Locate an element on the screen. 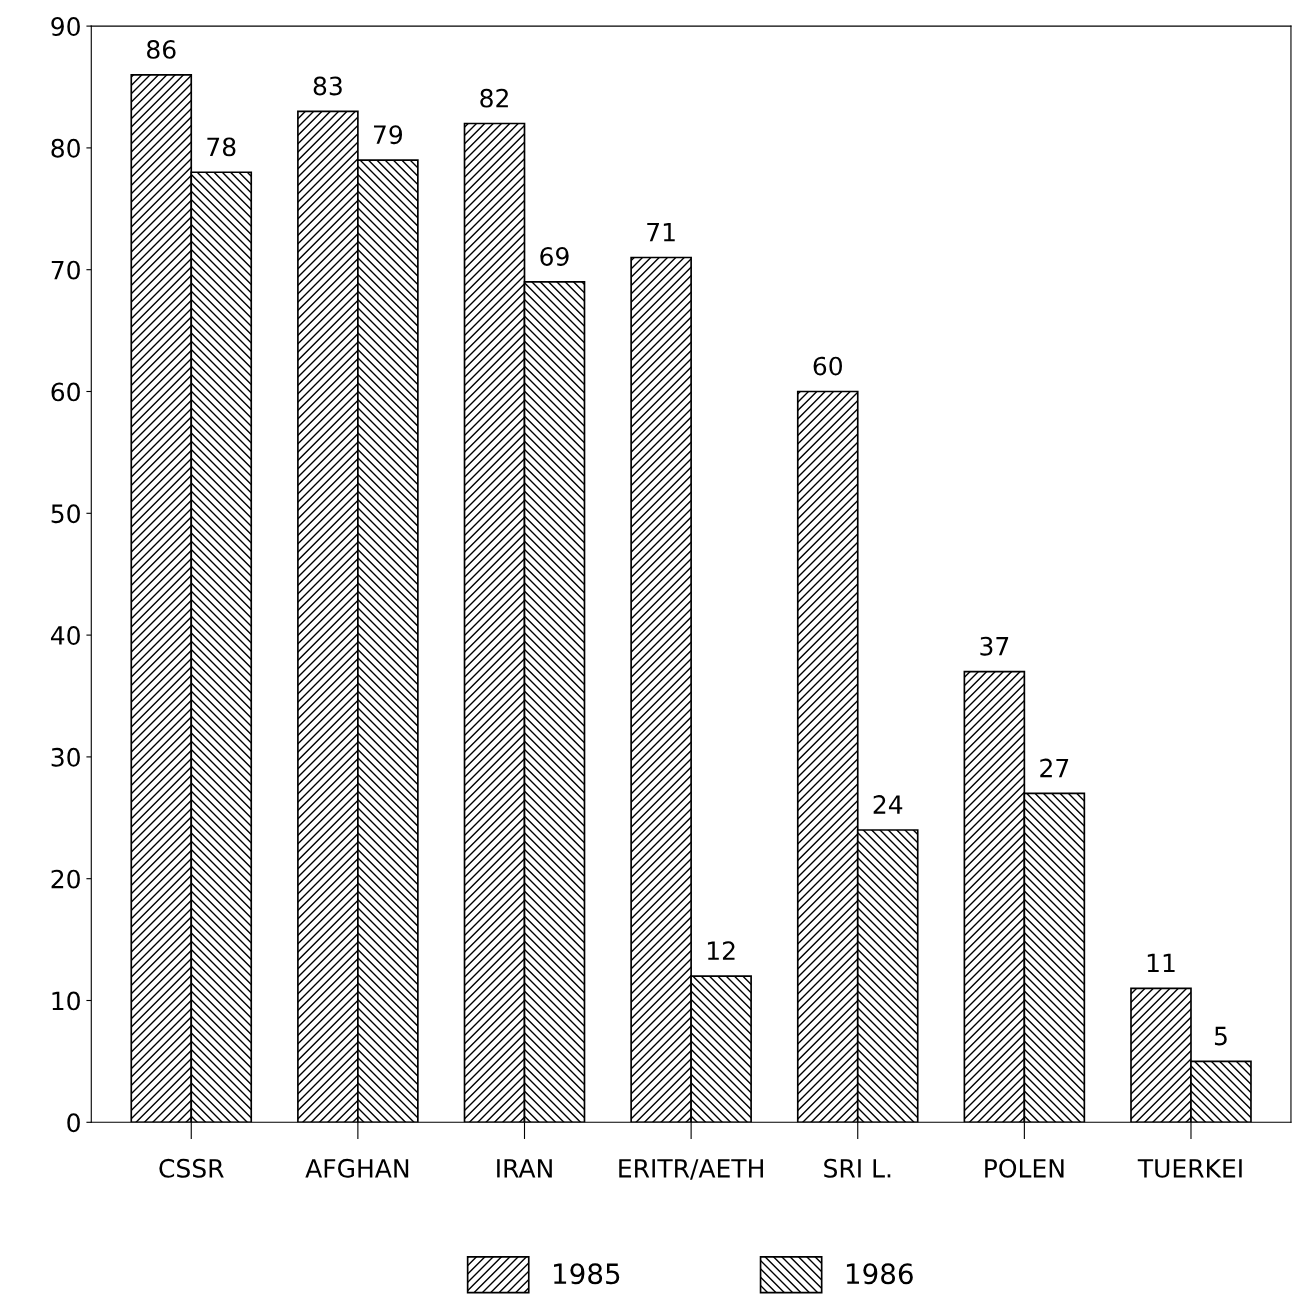 Image resolution: width=1304 pixels, height=1305 pixels. data-label: 60 is located at coordinates (827, 366).